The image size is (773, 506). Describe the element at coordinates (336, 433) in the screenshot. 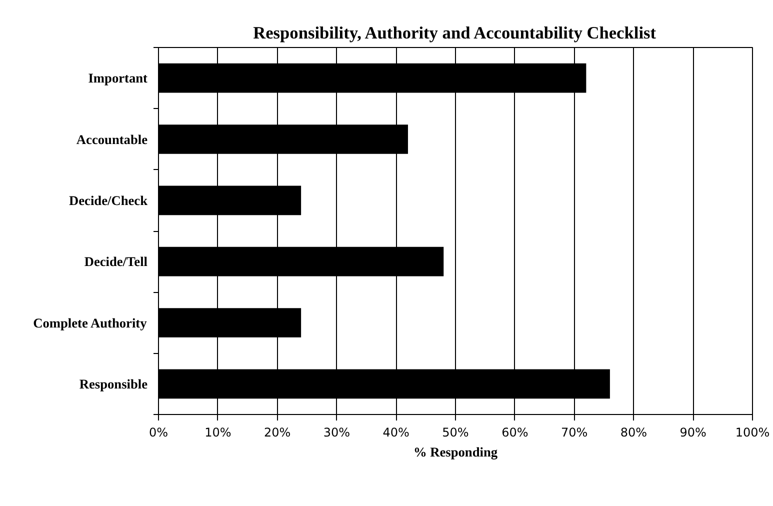

I see `x-tick-label: 30%` at that location.